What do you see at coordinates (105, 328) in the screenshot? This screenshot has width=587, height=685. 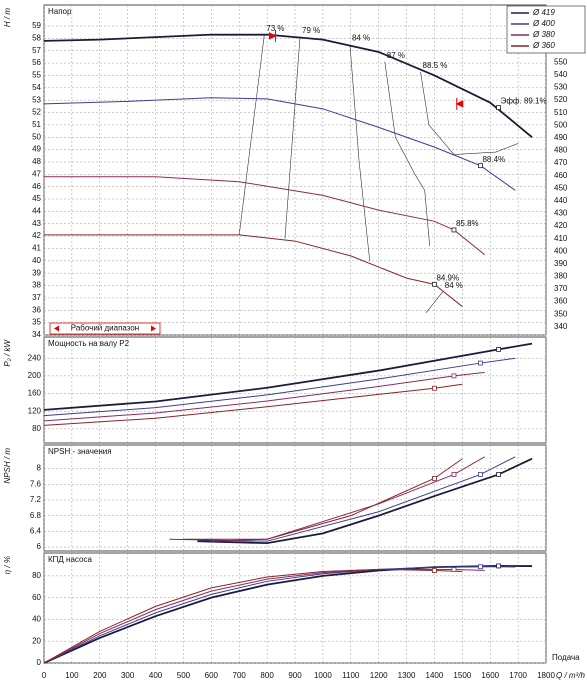 I see `range-label: Рабочий диапазон` at bounding box center [105, 328].